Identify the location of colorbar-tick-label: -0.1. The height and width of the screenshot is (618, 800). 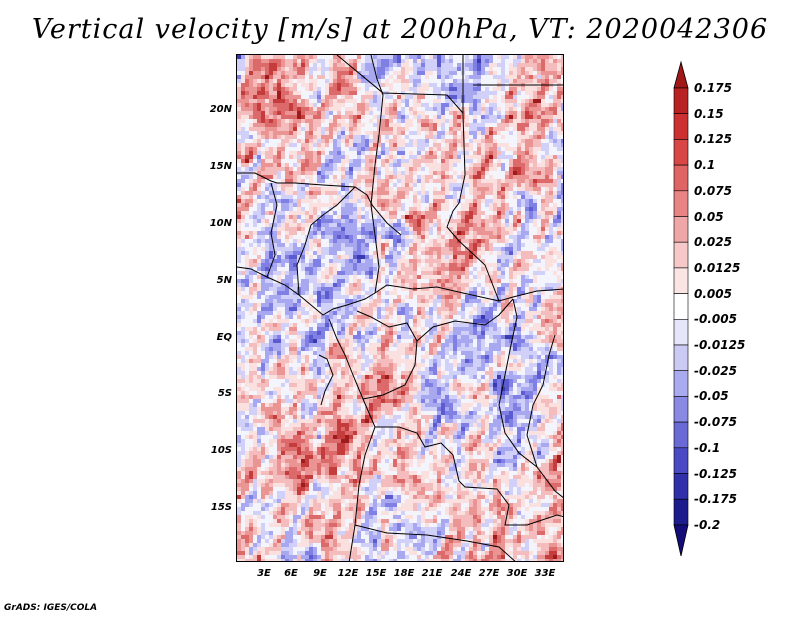
(707, 447).